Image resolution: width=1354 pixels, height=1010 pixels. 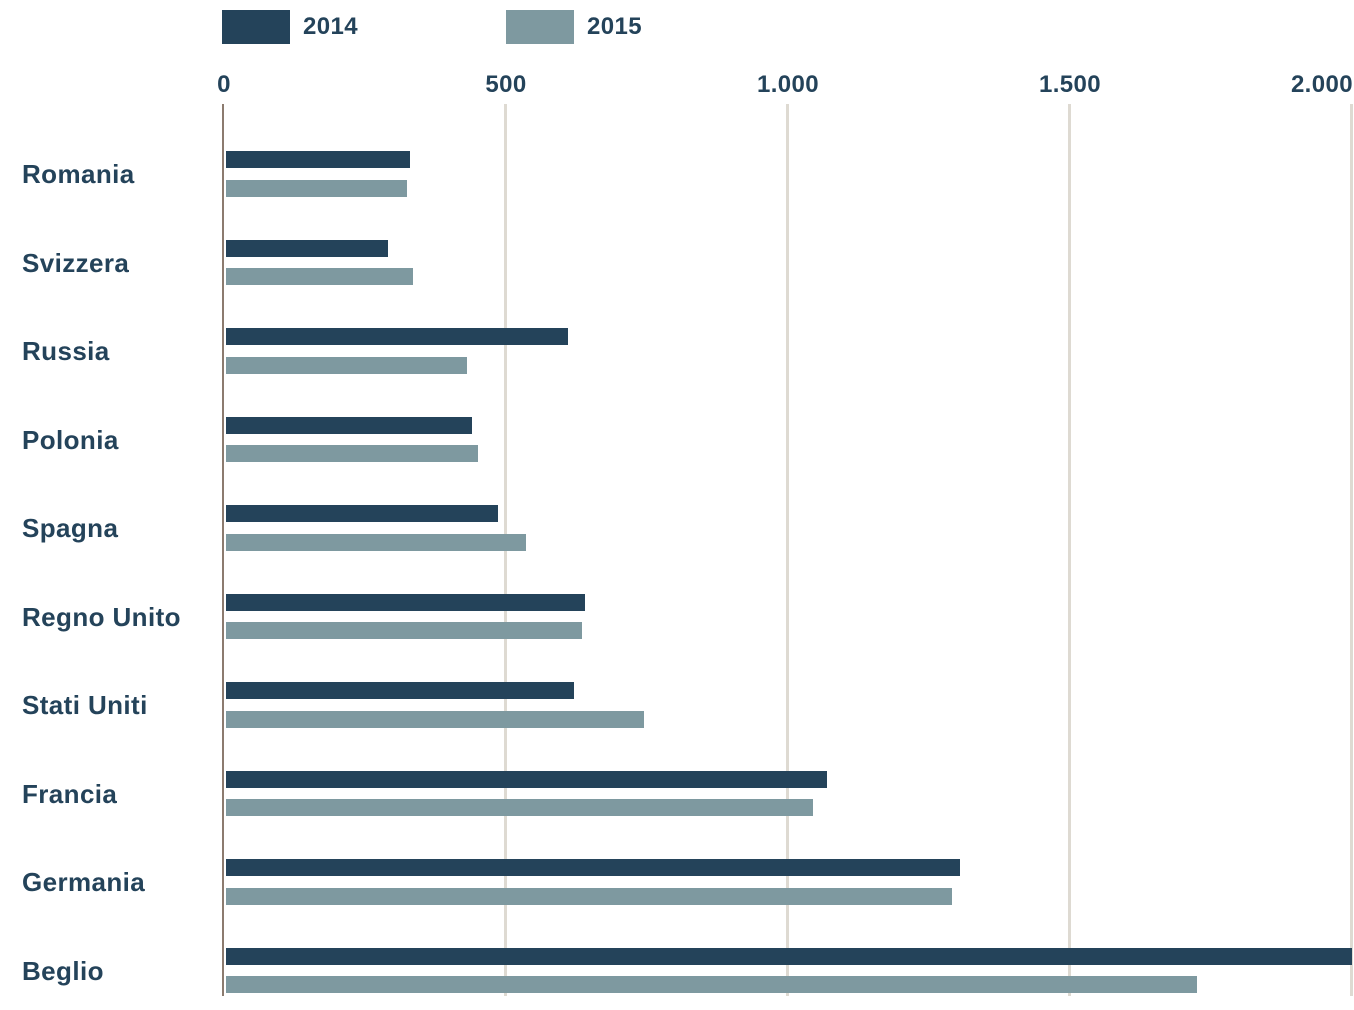 What do you see at coordinates (614, 26) in the screenshot?
I see `legend-label-2015: 2015` at bounding box center [614, 26].